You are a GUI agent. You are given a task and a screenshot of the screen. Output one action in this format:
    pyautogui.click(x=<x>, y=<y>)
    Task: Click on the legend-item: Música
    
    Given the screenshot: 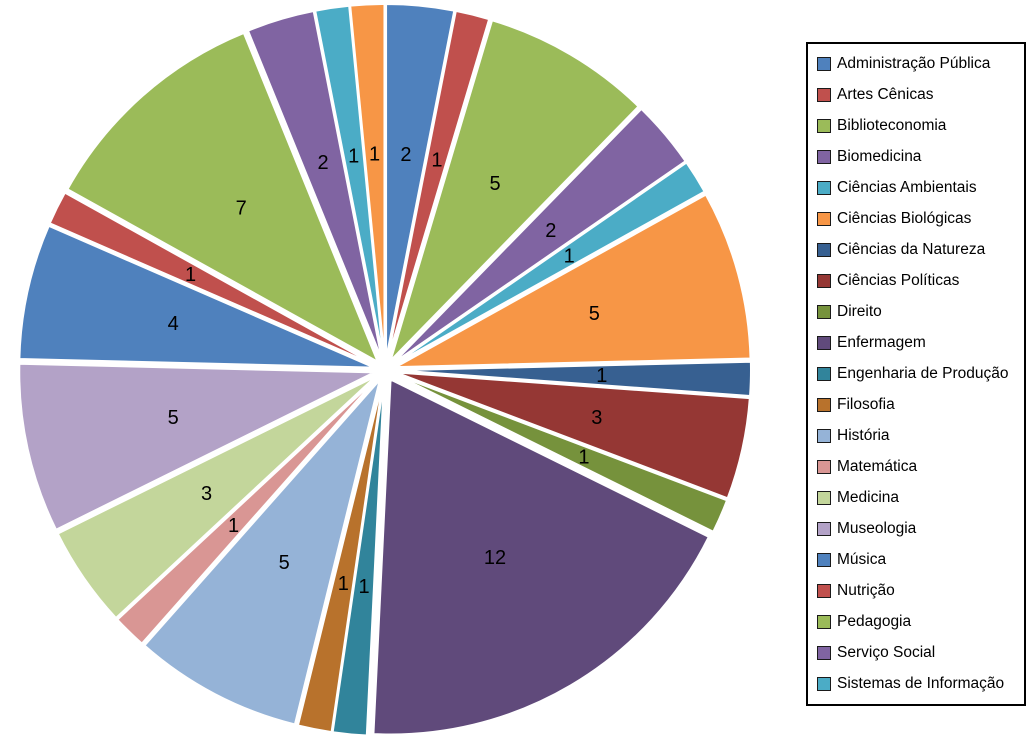 What is the action you would take?
    pyautogui.click(x=920, y=560)
    